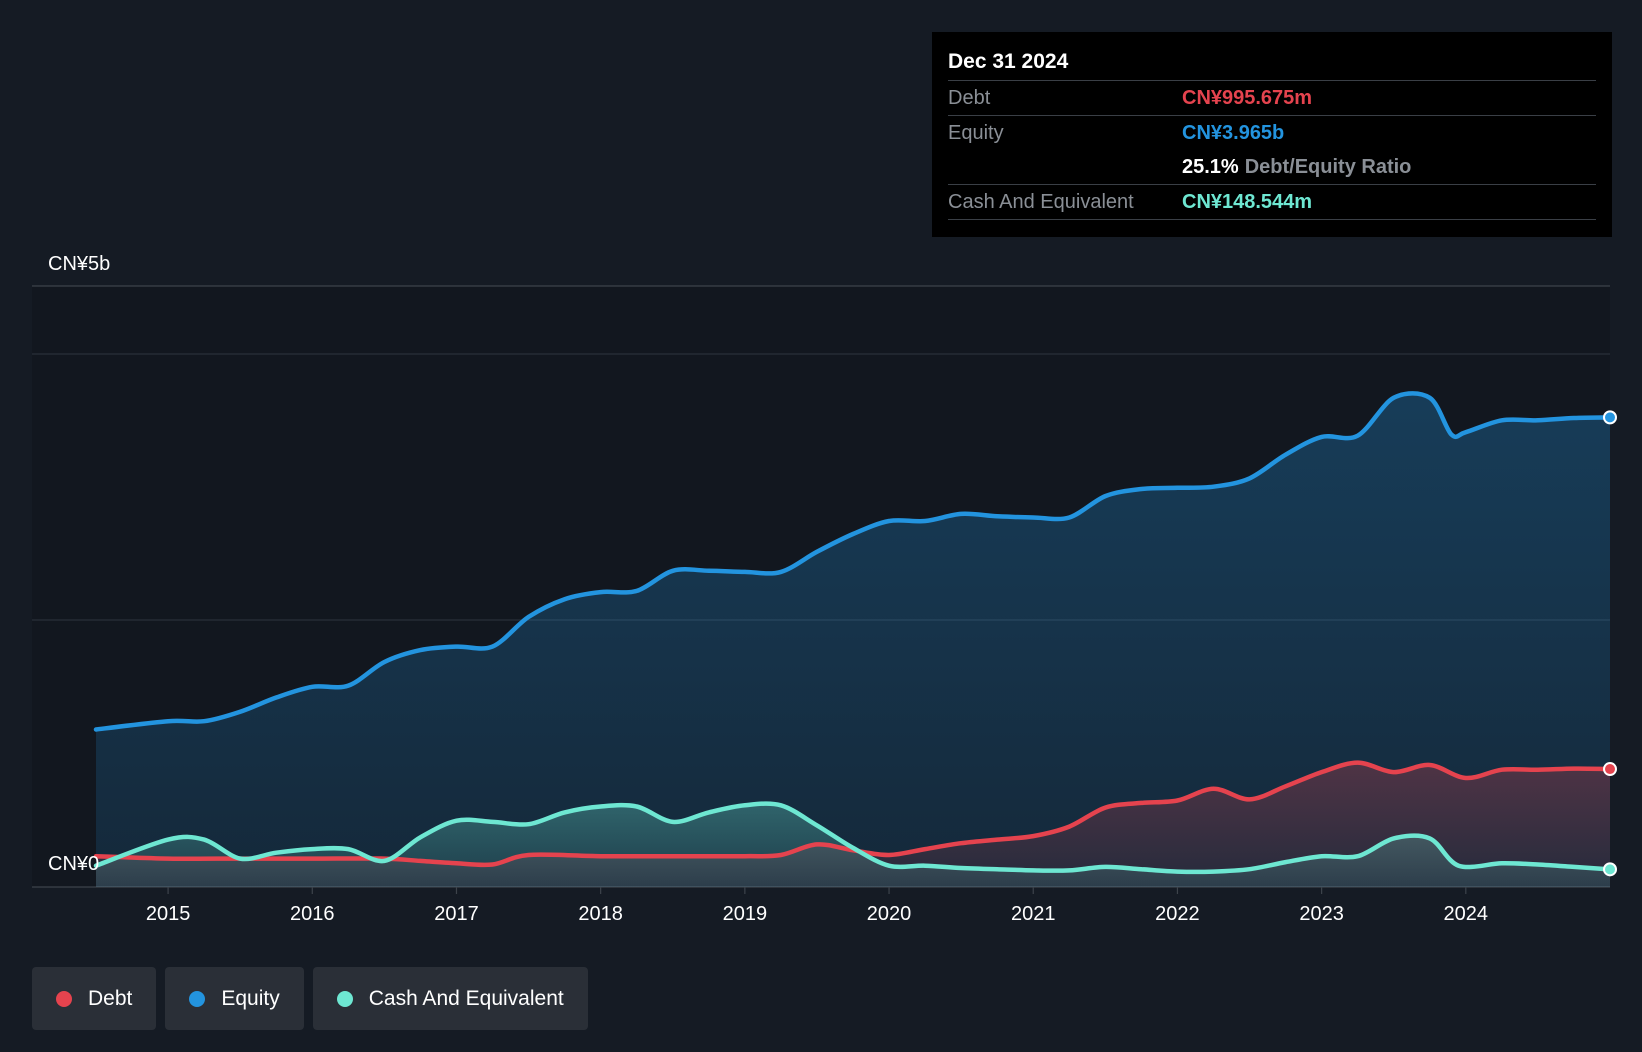 Image resolution: width=1642 pixels, height=1052 pixels. What do you see at coordinates (1247, 98) in the screenshot?
I see `tooltip-debt-value: CN¥995.675m` at bounding box center [1247, 98].